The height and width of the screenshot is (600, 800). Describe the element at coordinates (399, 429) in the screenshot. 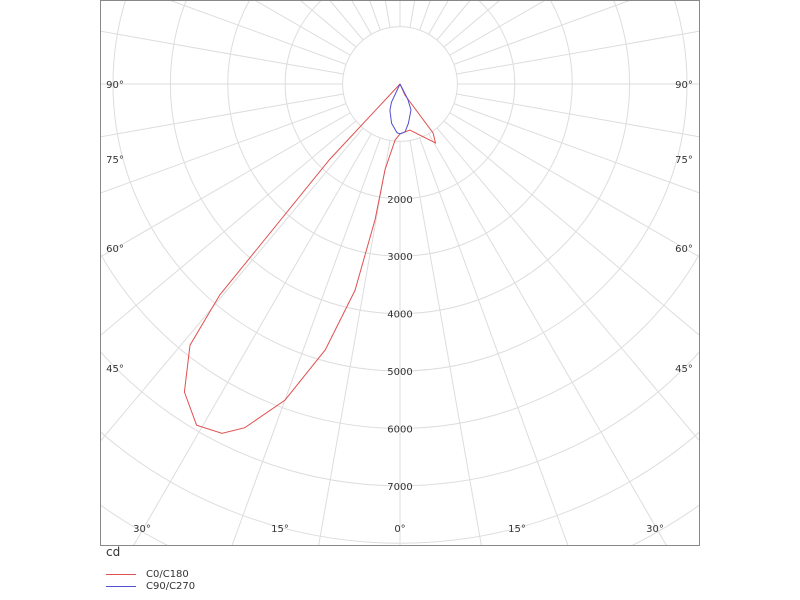

I see `radial-tick-label: 6000` at that location.